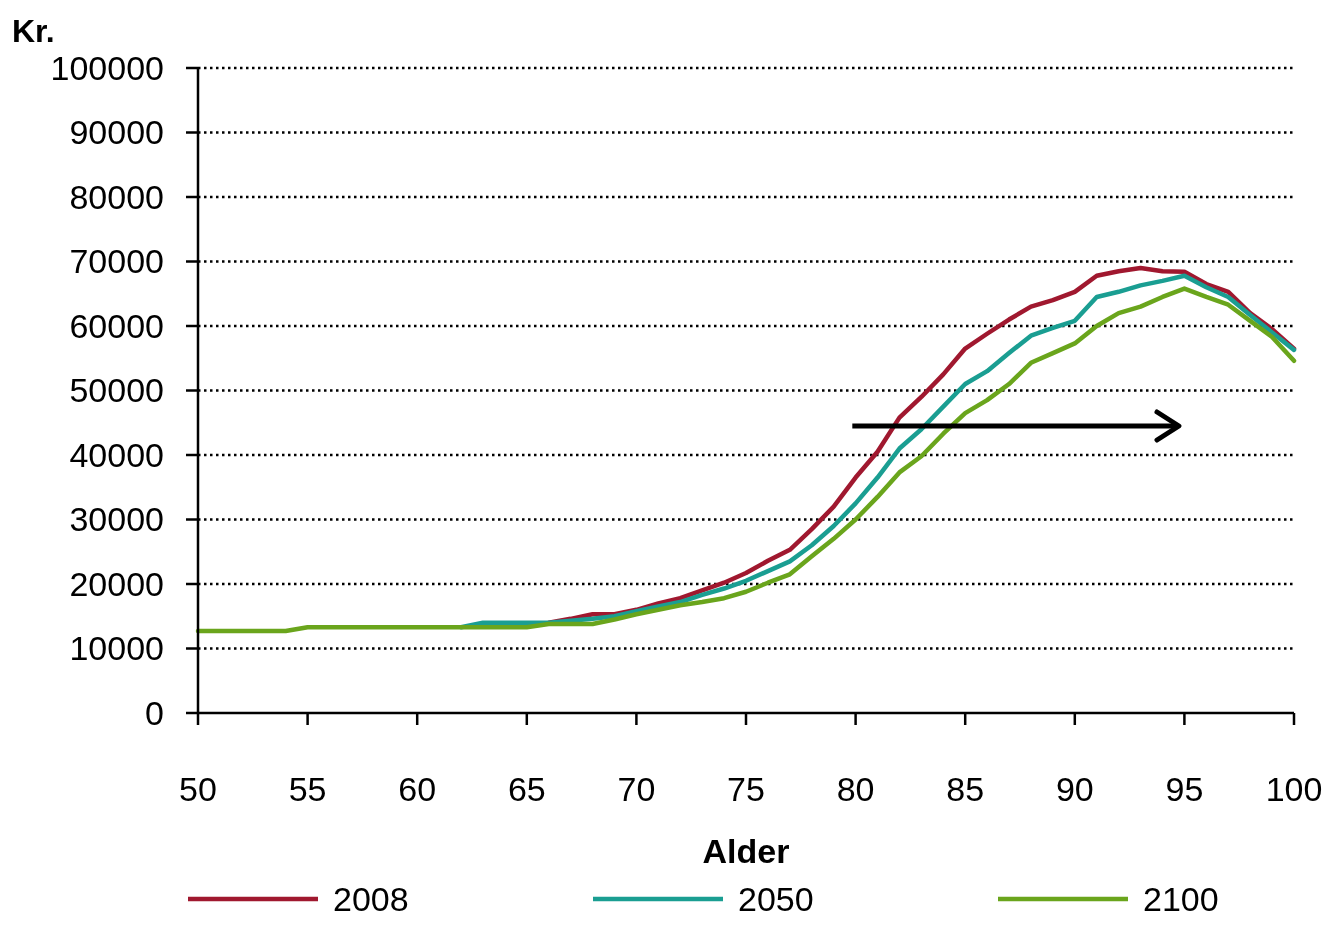 This screenshot has height=937, width=1342. Describe the element at coordinates (636, 789) in the screenshot. I see `x-tick-label: 70` at that location.